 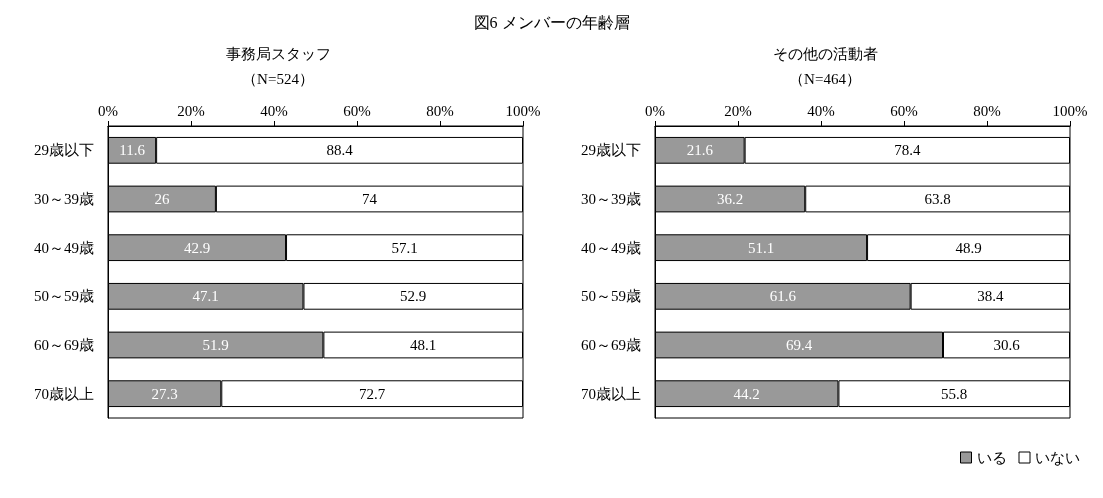 What do you see at coordinates (278, 78) in the screenshot?
I see `text: （N=524）` at bounding box center [278, 78].